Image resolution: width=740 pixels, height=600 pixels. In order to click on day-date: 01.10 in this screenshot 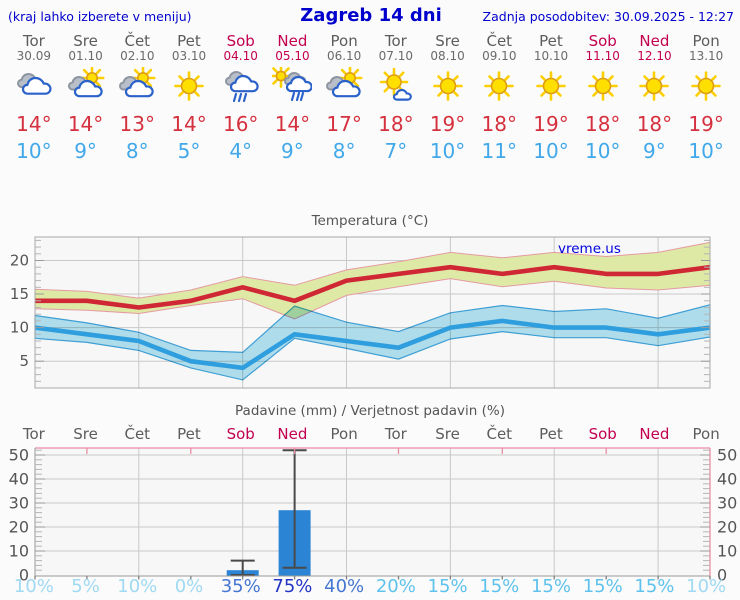, I will do `click(85, 56)`.